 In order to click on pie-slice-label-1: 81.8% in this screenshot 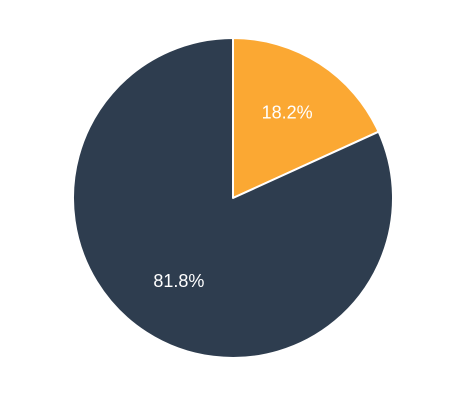, I will do `click(178, 281)`.